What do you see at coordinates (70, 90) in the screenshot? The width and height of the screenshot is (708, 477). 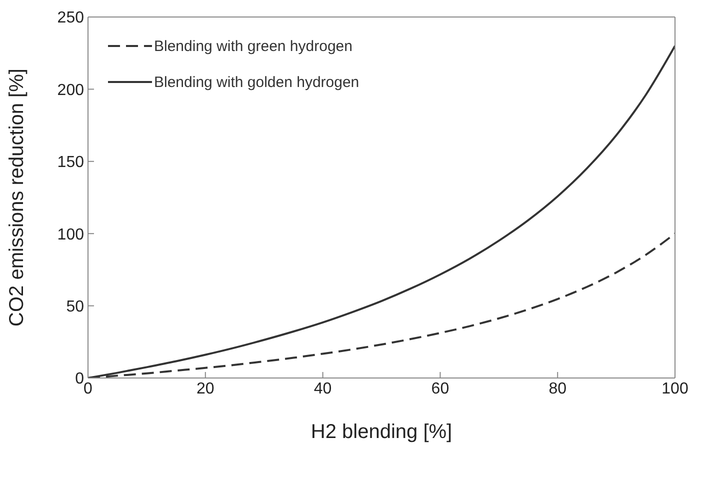 I see `y-tick-label: 200` at bounding box center [70, 90].